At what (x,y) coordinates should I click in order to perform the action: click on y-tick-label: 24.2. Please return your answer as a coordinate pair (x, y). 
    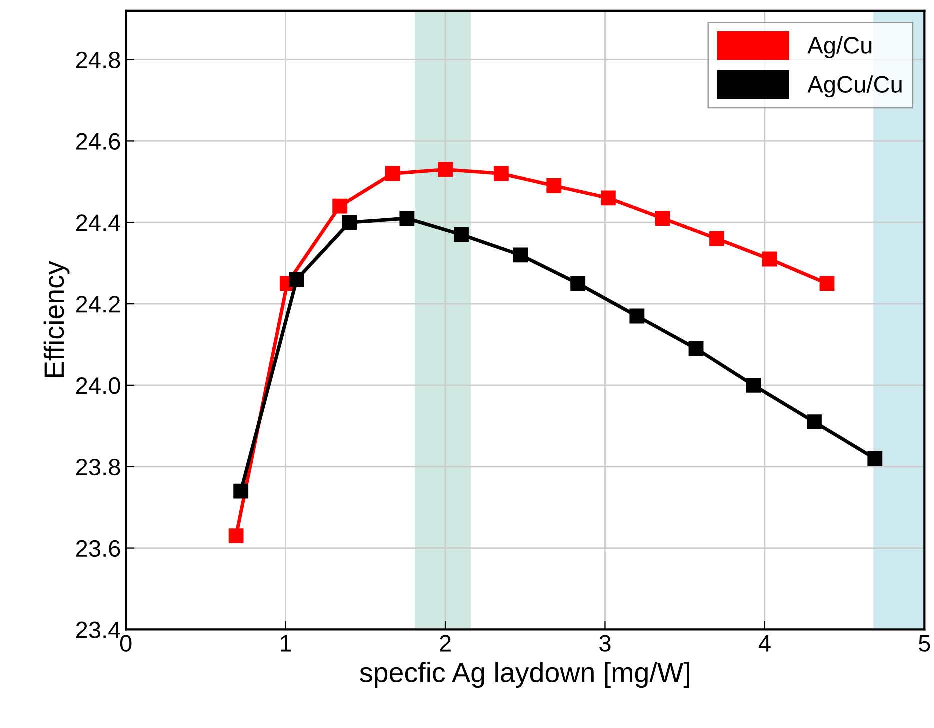
    Looking at the image, I should click on (98, 304).